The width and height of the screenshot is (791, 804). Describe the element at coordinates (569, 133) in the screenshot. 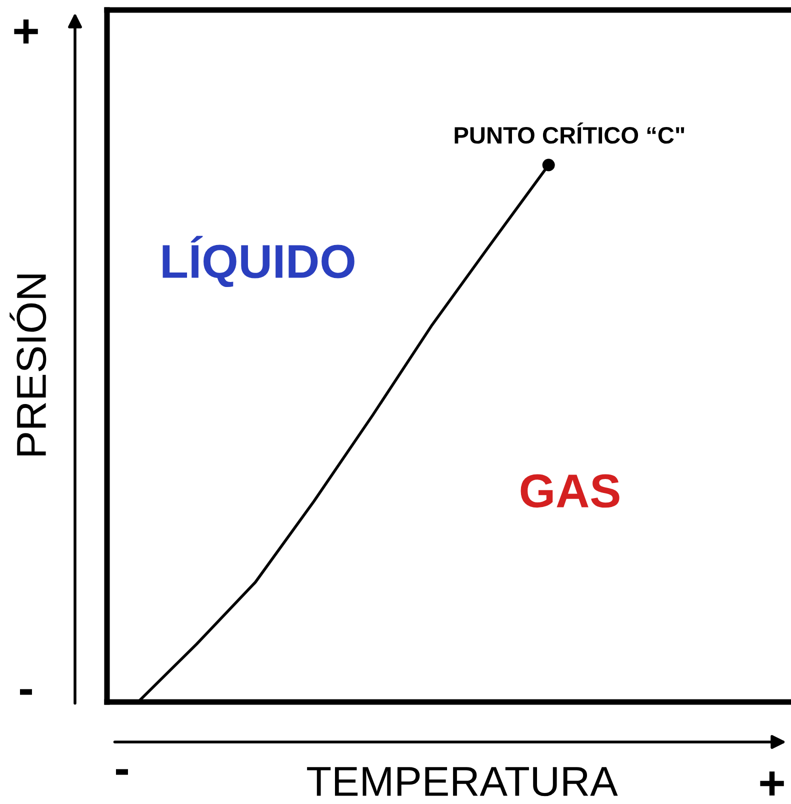

I see `text: PUNTO CRÍTICO “C"` at that location.